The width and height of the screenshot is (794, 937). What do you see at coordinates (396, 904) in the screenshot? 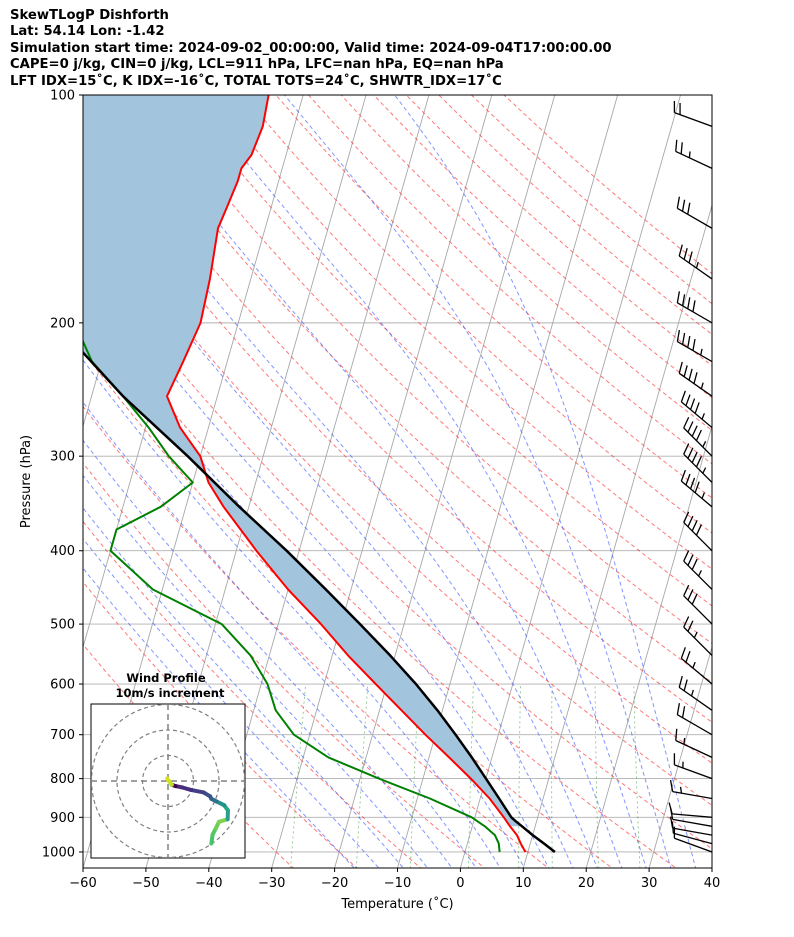
I see `x-axis-label: Temperature (˚C)` at bounding box center [396, 904].